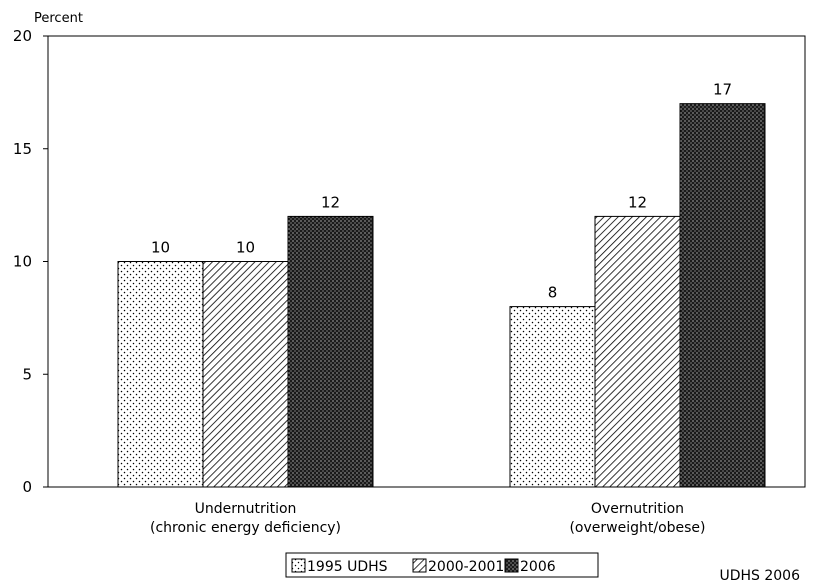 This screenshot has height=583, width=823. I want to click on y-tick-label-15: 15, so click(22, 149).